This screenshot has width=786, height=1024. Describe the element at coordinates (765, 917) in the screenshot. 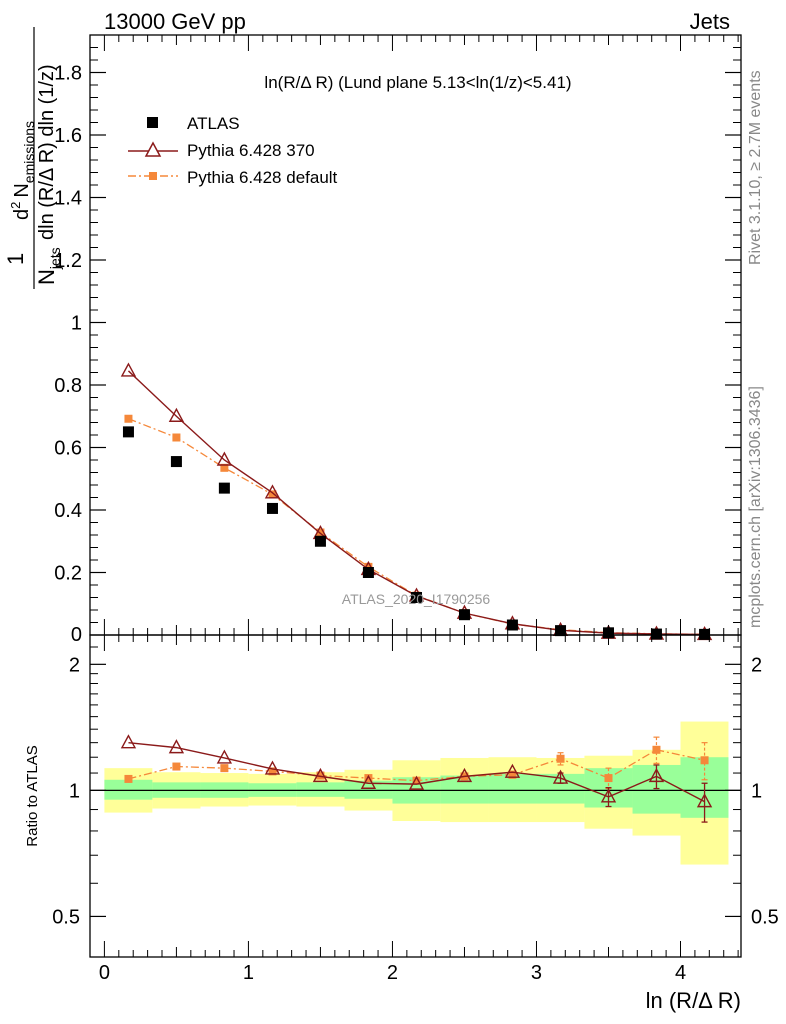

I see `ratio-ytick-label-right: 0.5` at that location.